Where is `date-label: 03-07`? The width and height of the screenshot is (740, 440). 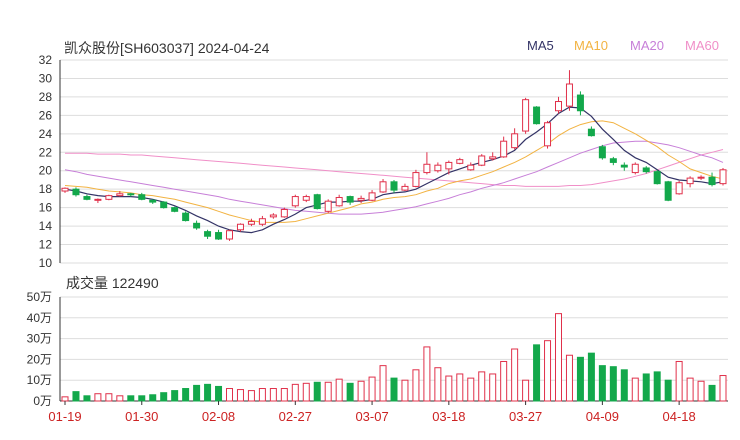
date-label: 03-07 is located at coordinates (371, 416).